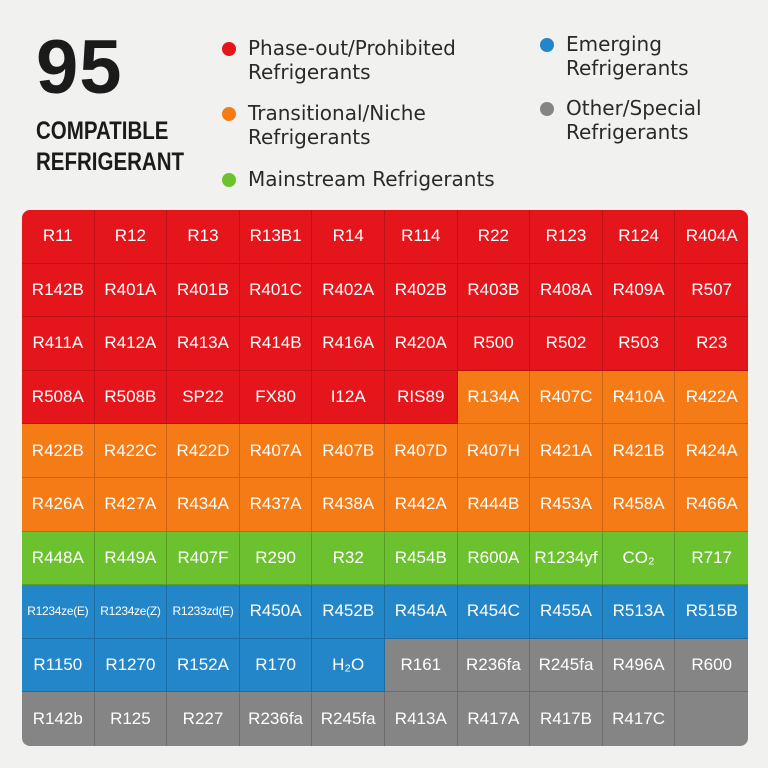 The height and width of the screenshot is (768, 768). What do you see at coordinates (102, 131) in the screenshot?
I see `headline-subtitle-line1: COMPATIBLE` at bounding box center [102, 131].